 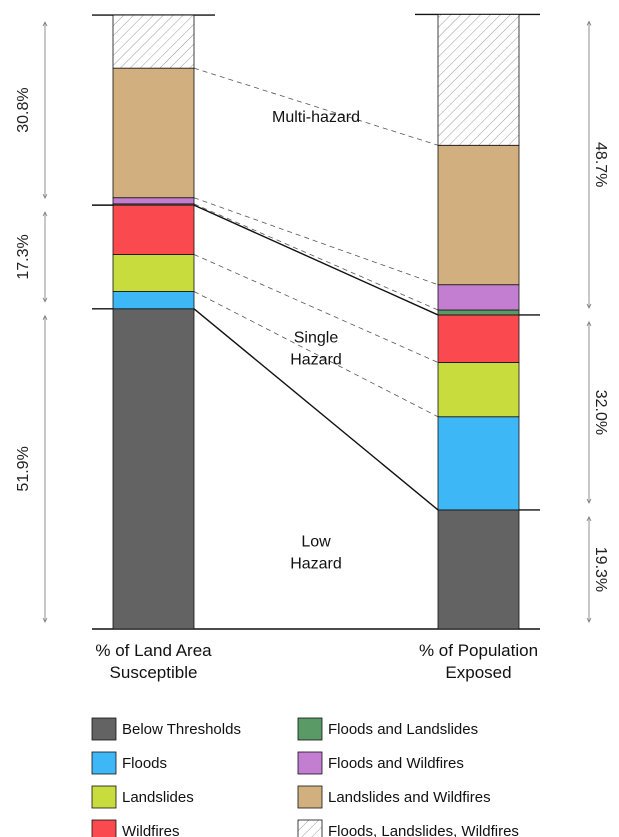 What do you see at coordinates (158, 797) in the screenshot?
I see `legend-label-landslides: Landslides` at bounding box center [158, 797].